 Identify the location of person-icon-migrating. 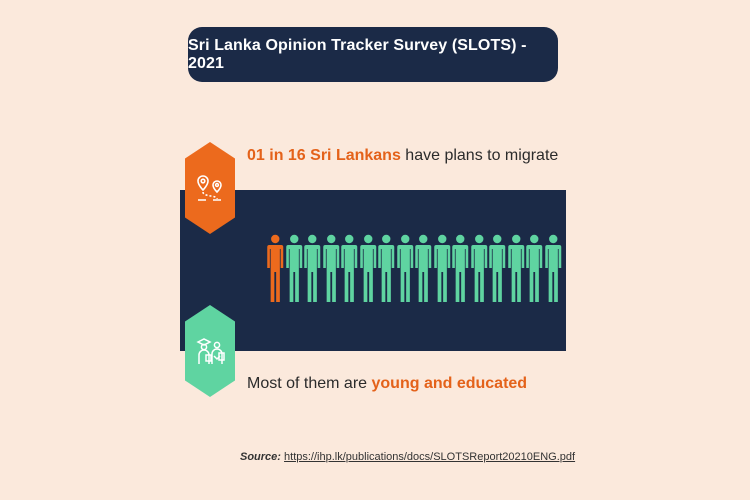
(275, 268).